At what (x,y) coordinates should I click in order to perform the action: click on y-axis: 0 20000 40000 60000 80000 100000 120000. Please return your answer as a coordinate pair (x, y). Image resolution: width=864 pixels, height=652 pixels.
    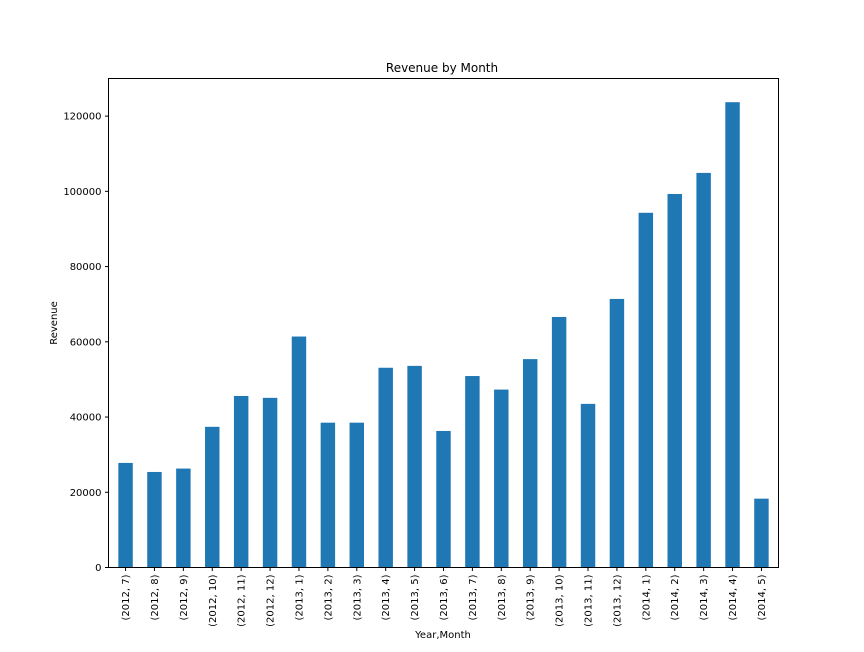
    Looking at the image, I should click on (86, 343).